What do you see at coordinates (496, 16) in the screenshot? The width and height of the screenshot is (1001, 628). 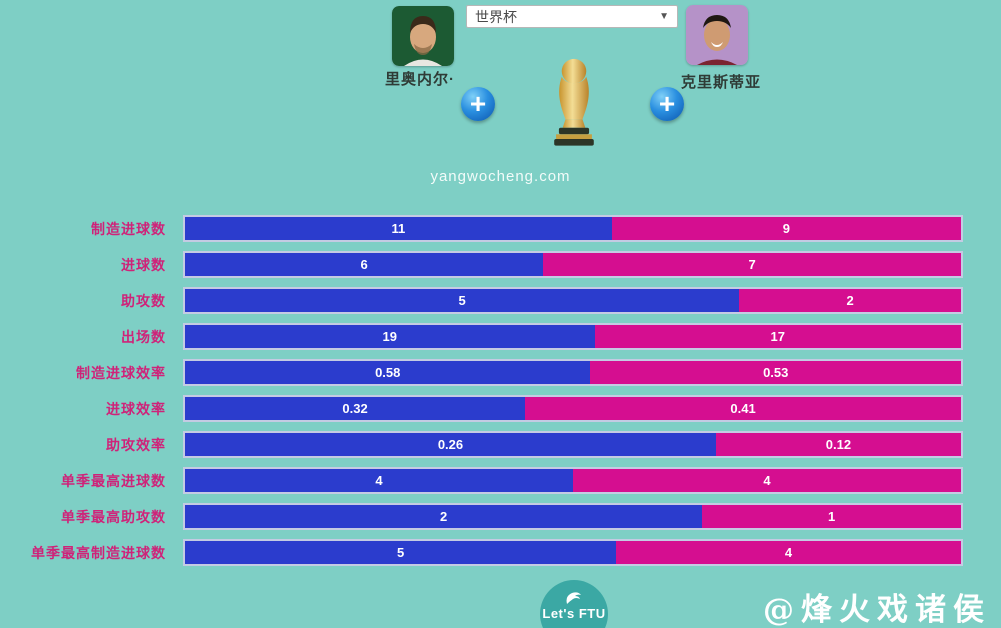 I see `competition-select-value: 世界杯` at bounding box center [496, 16].